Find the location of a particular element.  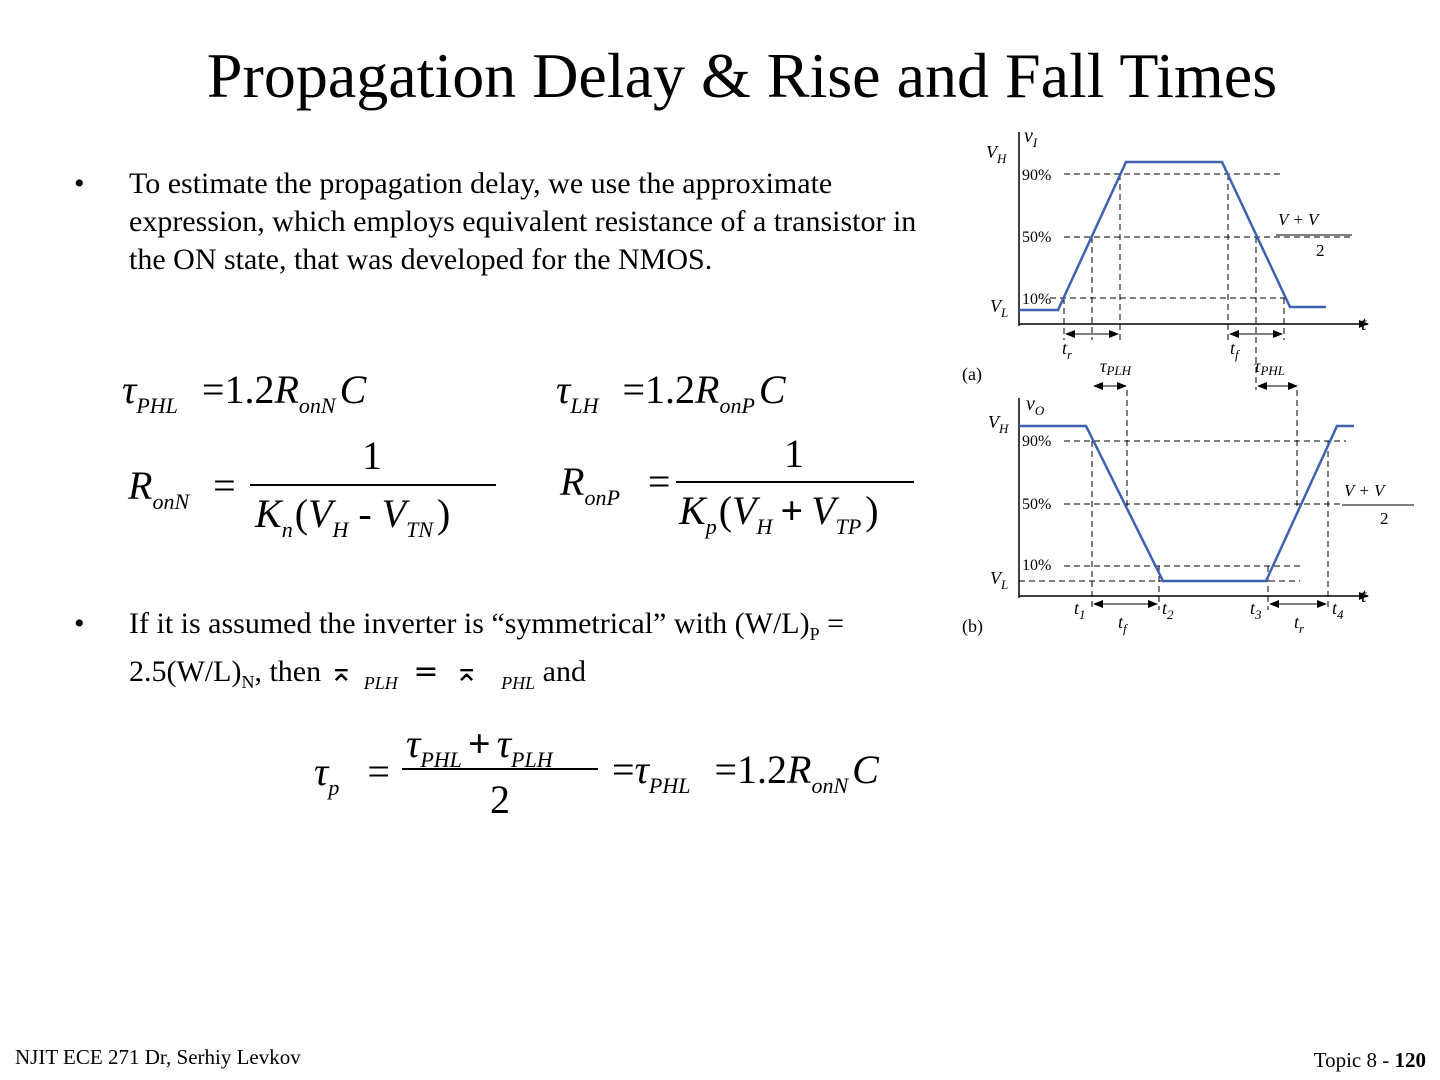

b-vh-label: VH is located at coordinates (998, 424).